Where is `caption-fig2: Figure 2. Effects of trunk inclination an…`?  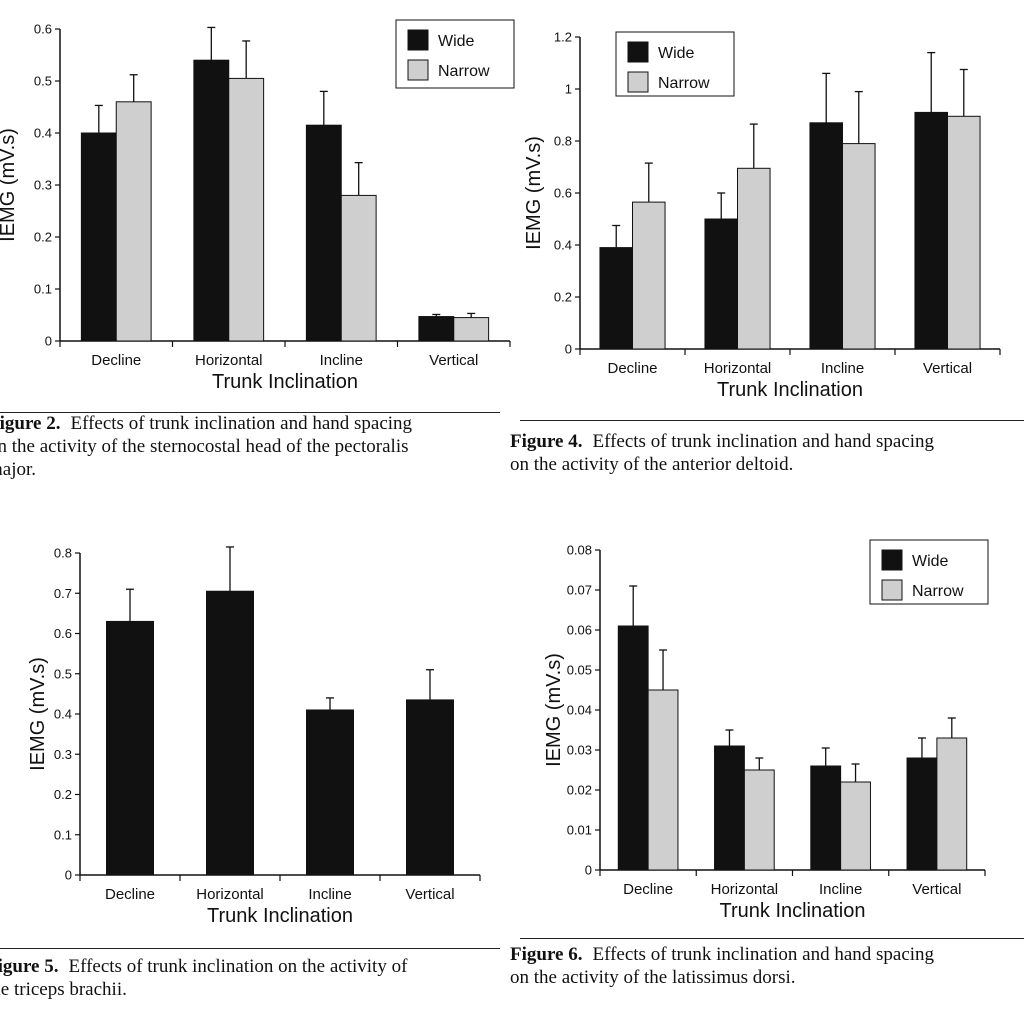
caption-fig2: Figure 2. Effects of trunk inclination an… is located at coordinates (250, 446).